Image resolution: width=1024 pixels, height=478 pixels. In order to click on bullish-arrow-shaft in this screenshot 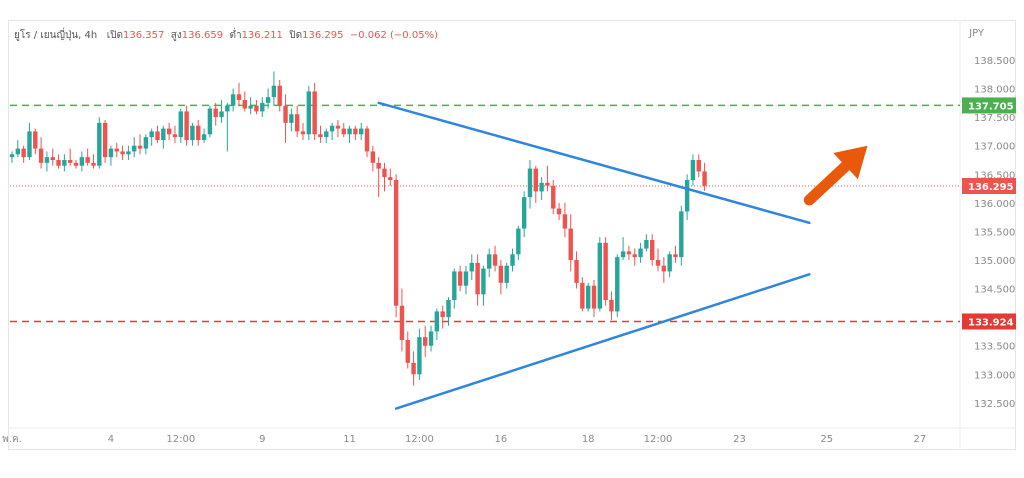, I will do `click(827, 183)`.